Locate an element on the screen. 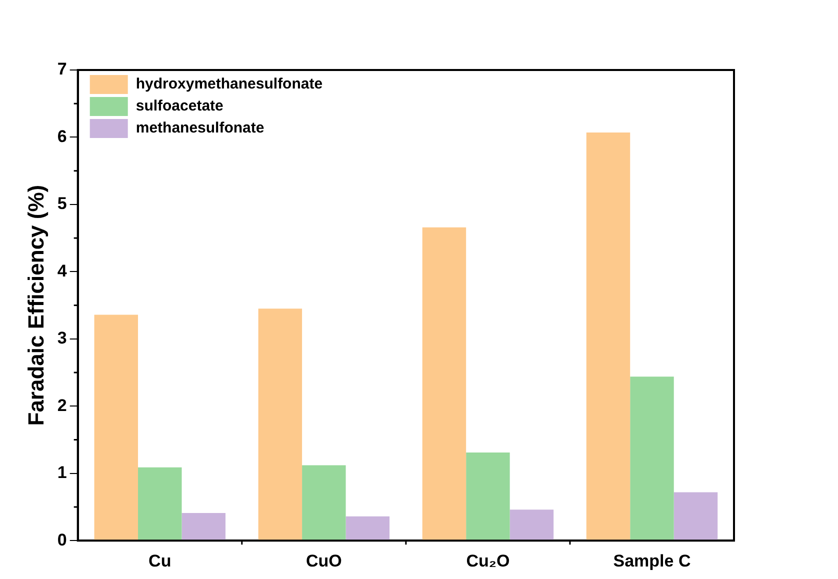 This screenshot has height=579, width=838. y-tick-label: 5 is located at coordinates (62, 204).